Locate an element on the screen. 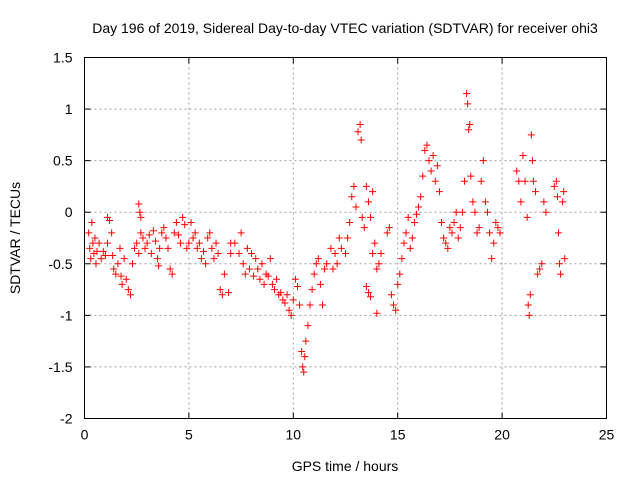 This screenshot has width=640, height=480. y-tick-label: -0.5 is located at coordinates (60, 264).